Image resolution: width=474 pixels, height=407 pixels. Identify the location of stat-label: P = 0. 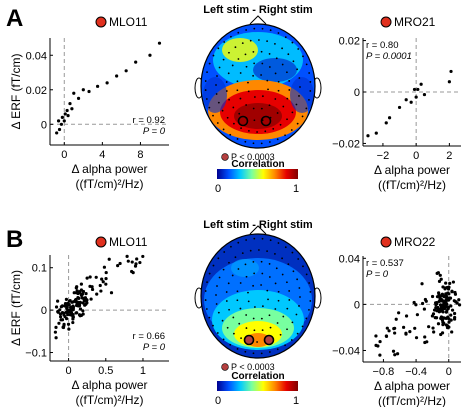
(377, 274).